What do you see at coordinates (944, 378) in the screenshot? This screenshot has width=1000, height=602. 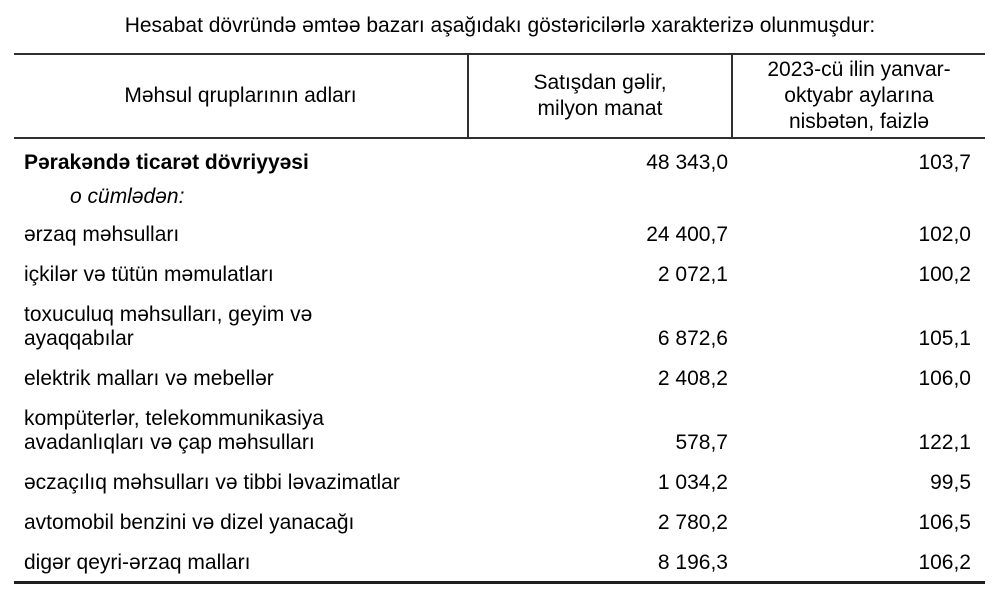 I see `percent-cell: 106,0` at bounding box center [944, 378].